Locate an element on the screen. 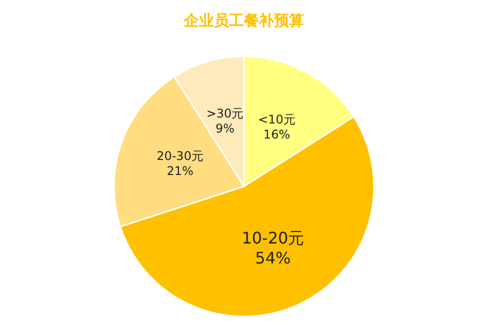 The width and height of the screenshot is (488, 327). chart-title: 企业员工餐补预算 is located at coordinates (243, 21).